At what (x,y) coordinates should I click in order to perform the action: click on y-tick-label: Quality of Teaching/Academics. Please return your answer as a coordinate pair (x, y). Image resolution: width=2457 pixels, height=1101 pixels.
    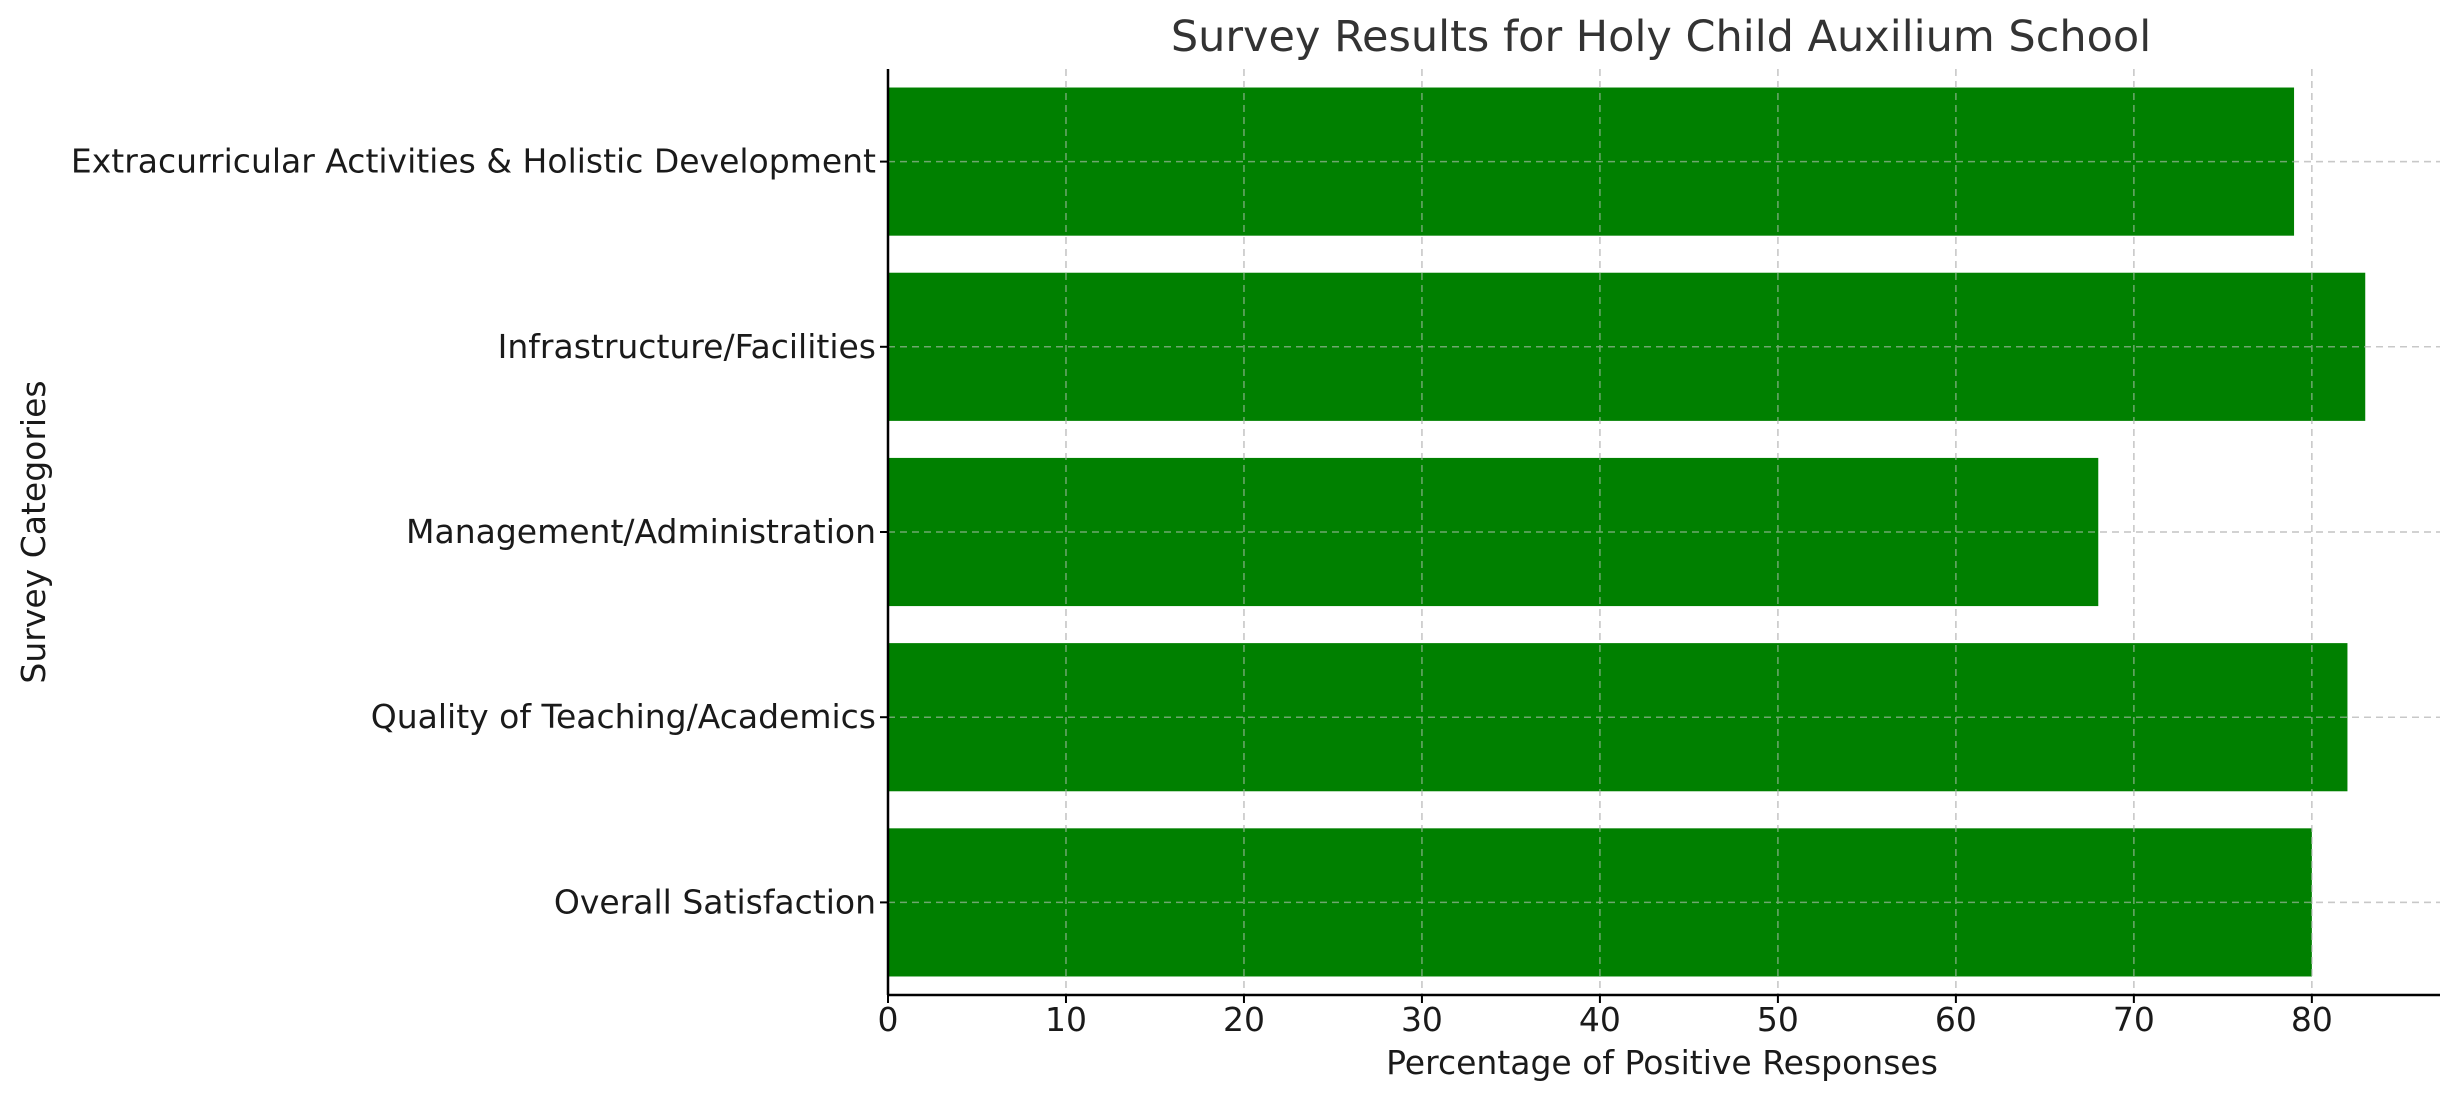
    Looking at the image, I should click on (623, 716).